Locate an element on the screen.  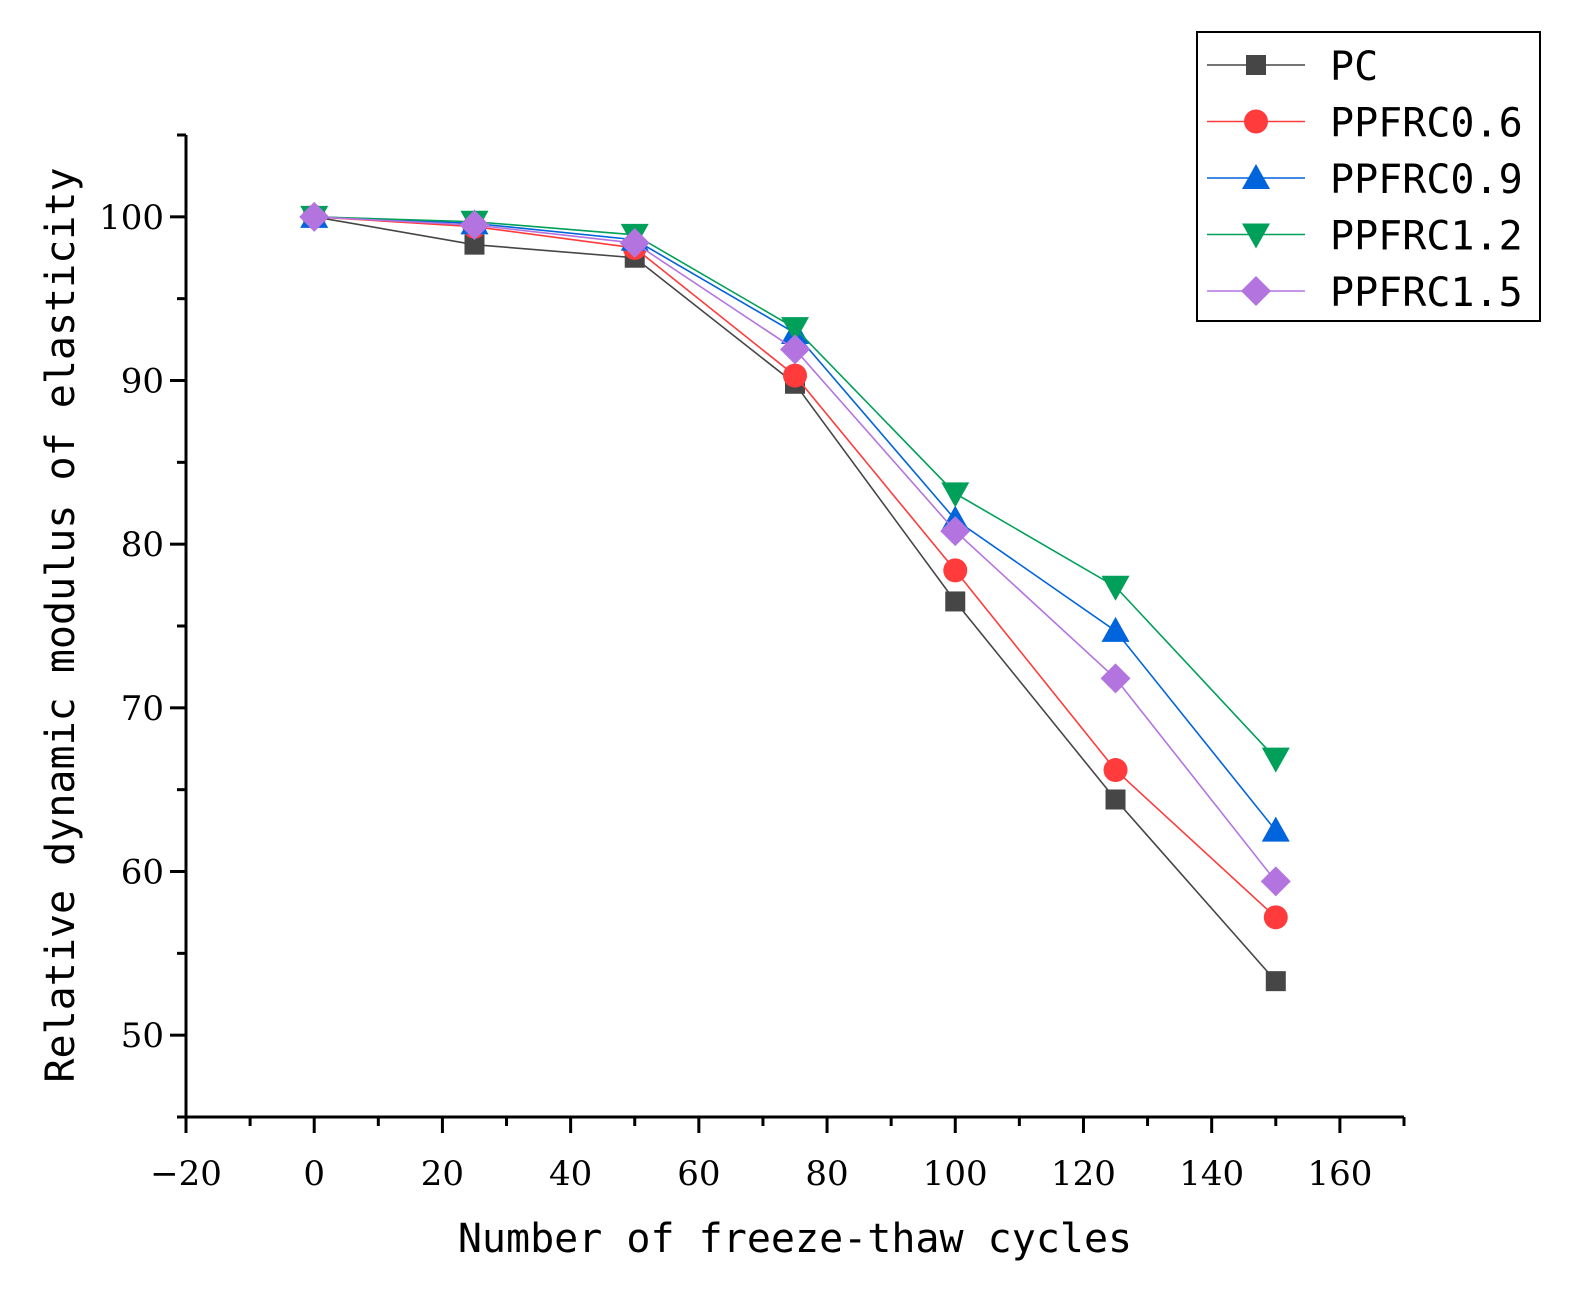
x-tick-label: 120 is located at coordinates (1083, 1174).